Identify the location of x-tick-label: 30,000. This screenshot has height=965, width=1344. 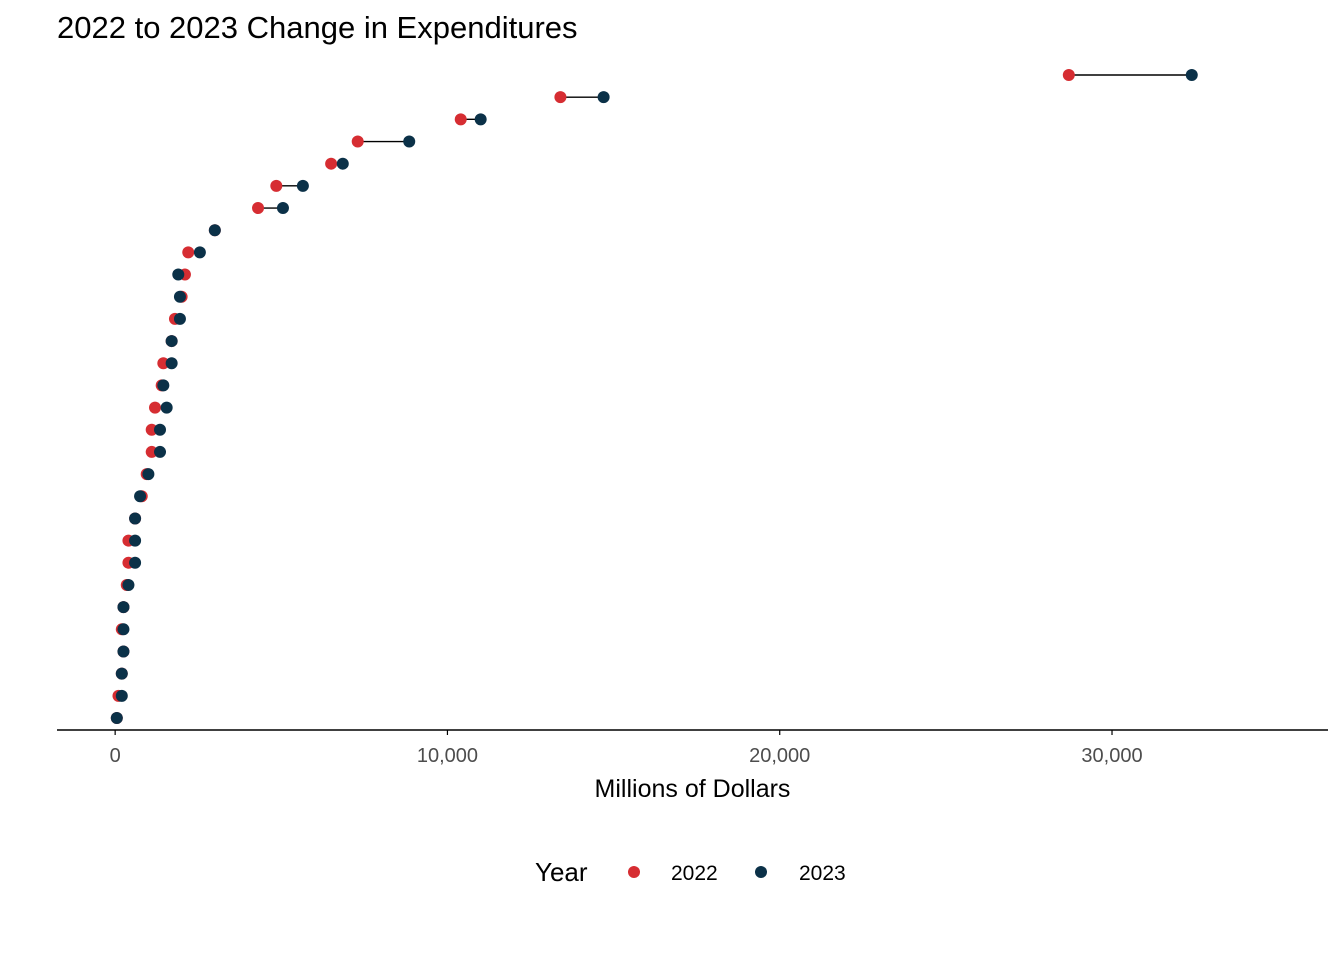
(1111, 756).